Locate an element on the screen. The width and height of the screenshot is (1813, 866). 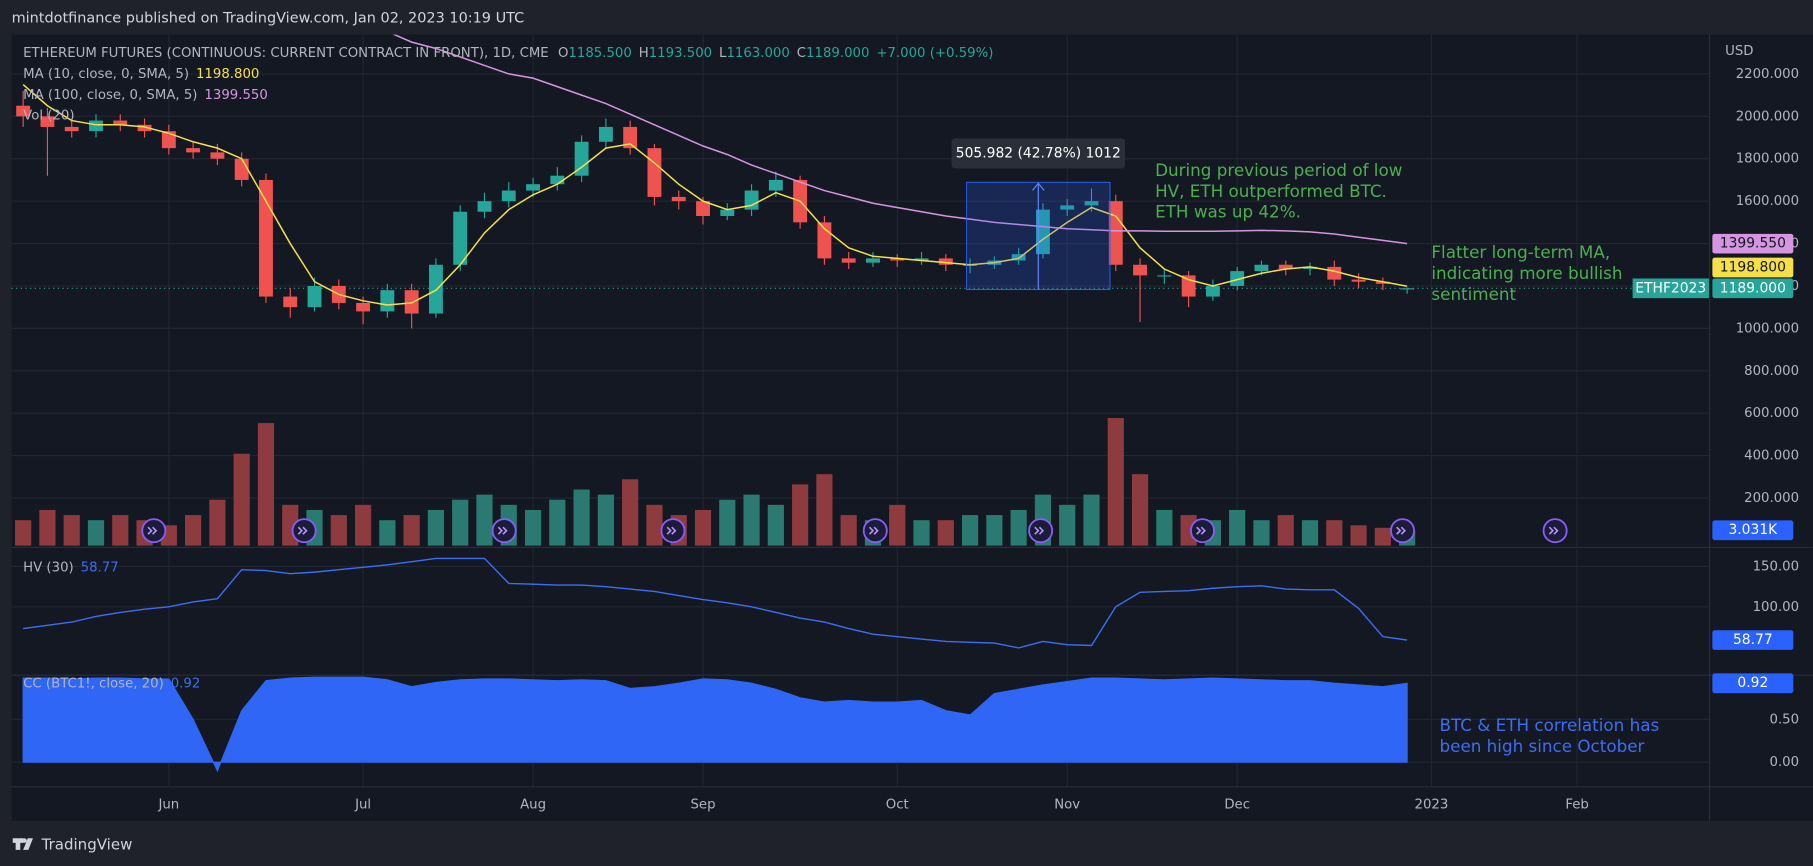
measure-label-bg is located at coordinates (1038, 153).